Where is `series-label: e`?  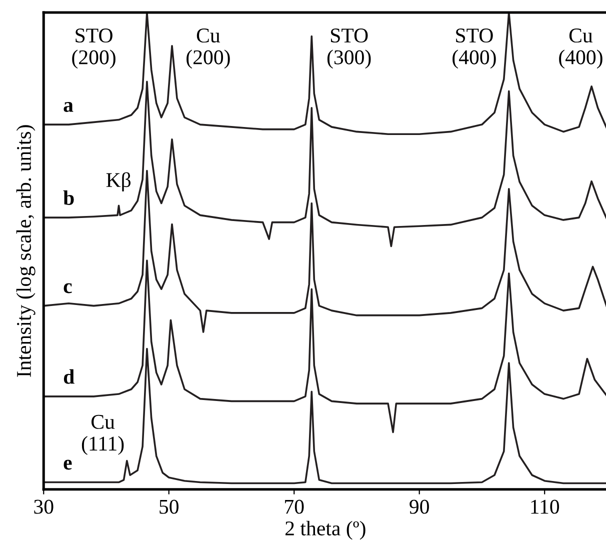
series-label: e is located at coordinates (68, 465).